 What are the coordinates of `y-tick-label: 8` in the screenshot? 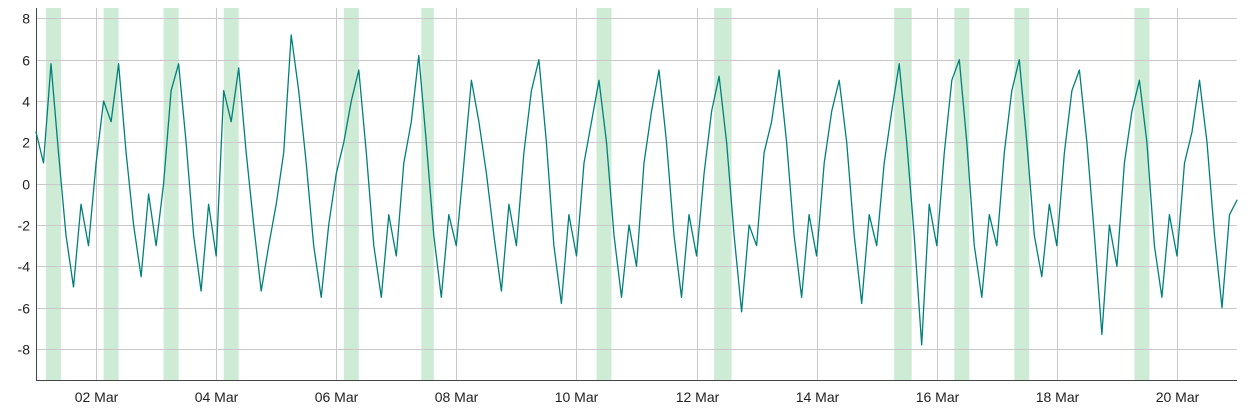 It's located at (26, 19).